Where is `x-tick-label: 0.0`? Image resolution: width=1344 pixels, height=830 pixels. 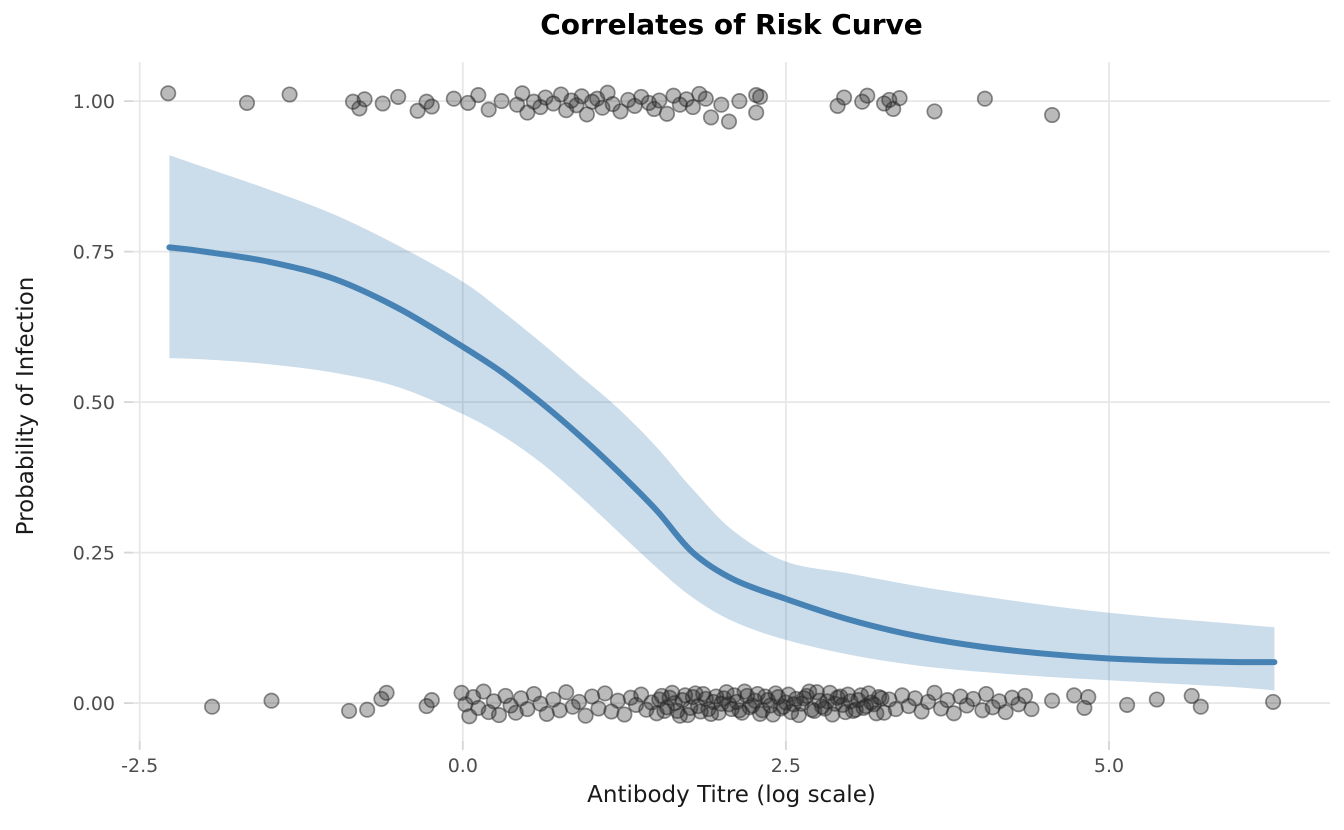
x-tick-label: 0.0 is located at coordinates (463, 766).